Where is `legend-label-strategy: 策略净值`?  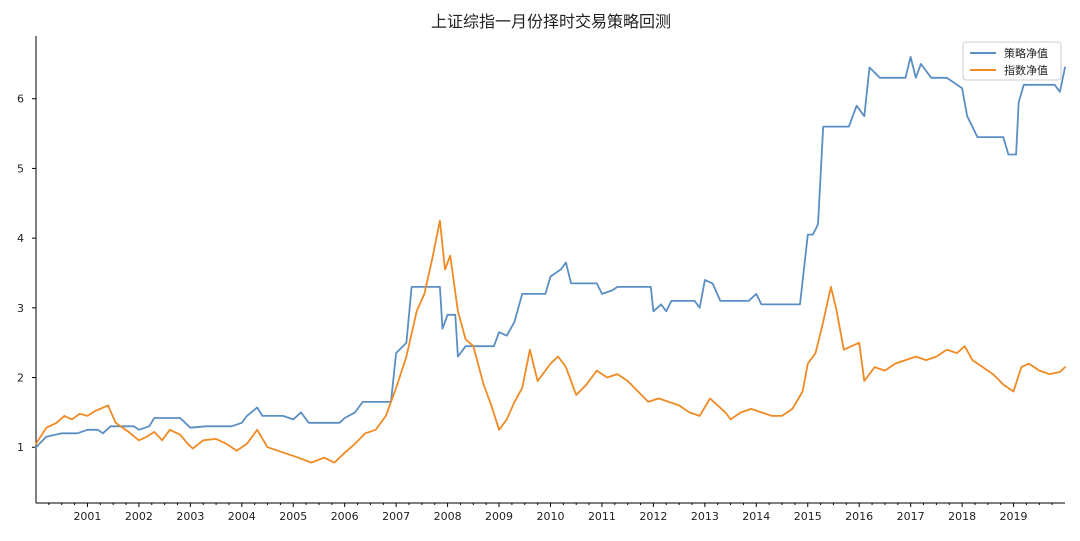 legend-label-strategy: 策略净值 is located at coordinates (1026, 53).